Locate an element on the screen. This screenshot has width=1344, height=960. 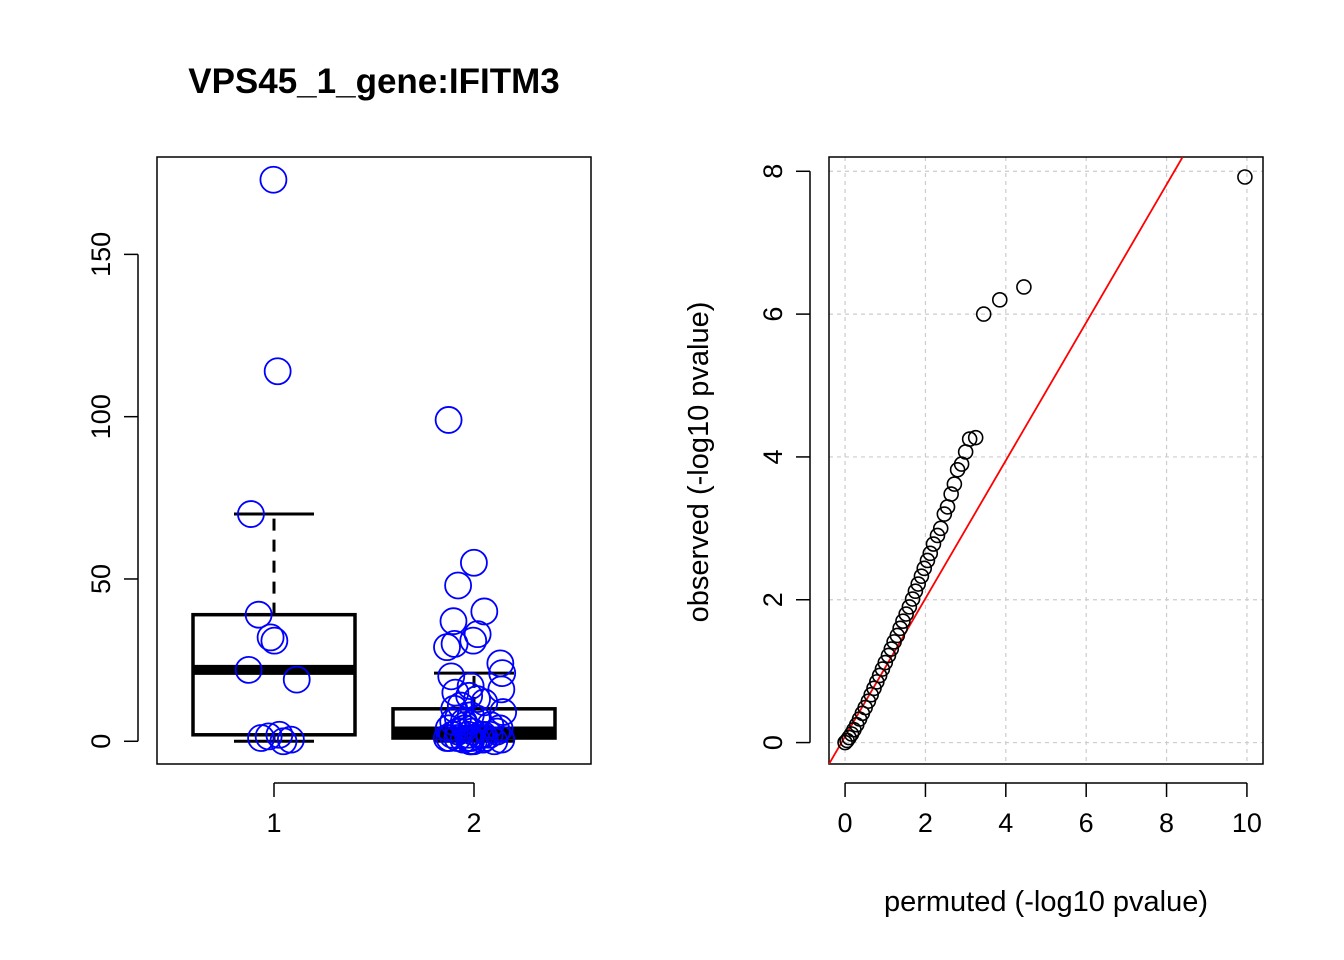
qq-y-tick-label: 0 is located at coordinates (773, 742).